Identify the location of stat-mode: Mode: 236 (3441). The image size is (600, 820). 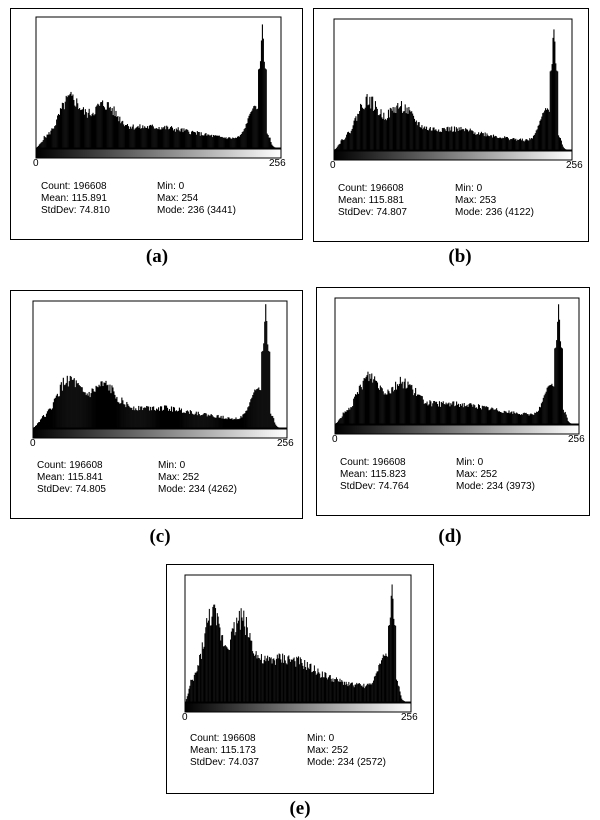
(196, 210).